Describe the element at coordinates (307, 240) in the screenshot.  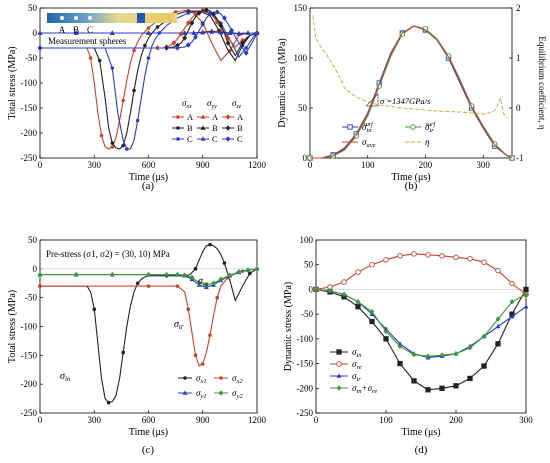
I see `y-tick-label: 100` at that location.